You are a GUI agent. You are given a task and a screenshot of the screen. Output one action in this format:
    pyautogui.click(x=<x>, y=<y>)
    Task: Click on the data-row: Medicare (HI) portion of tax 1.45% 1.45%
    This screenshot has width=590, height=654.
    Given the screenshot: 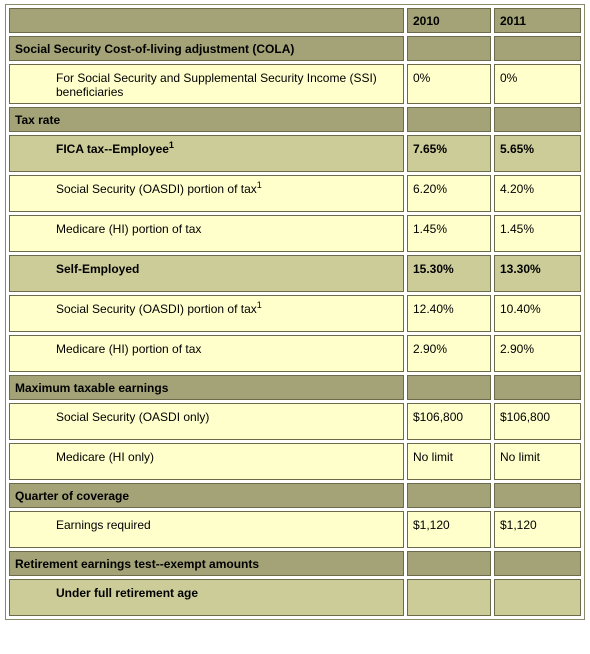 What is the action you would take?
    pyautogui.click(x=295, y=233)
    